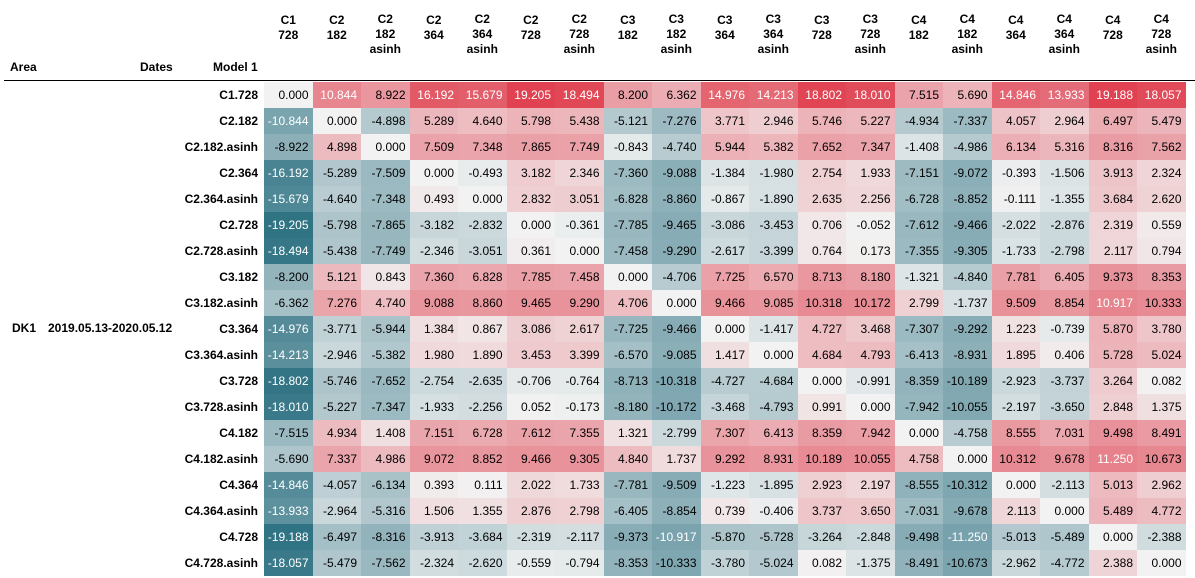  Describe the element at coordinates (530, 35) in the screenshot. I see `column-header-line: 728` at that location.